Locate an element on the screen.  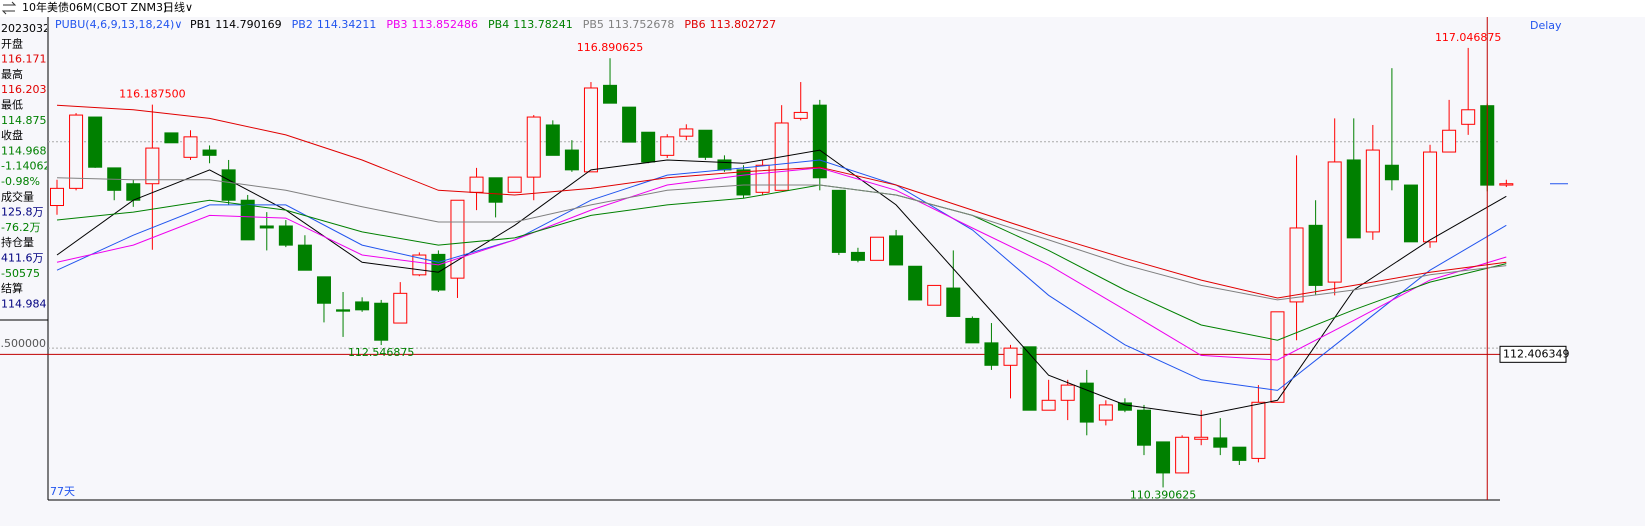
info-text: -76.2万 is located at coordinates (20, 227).